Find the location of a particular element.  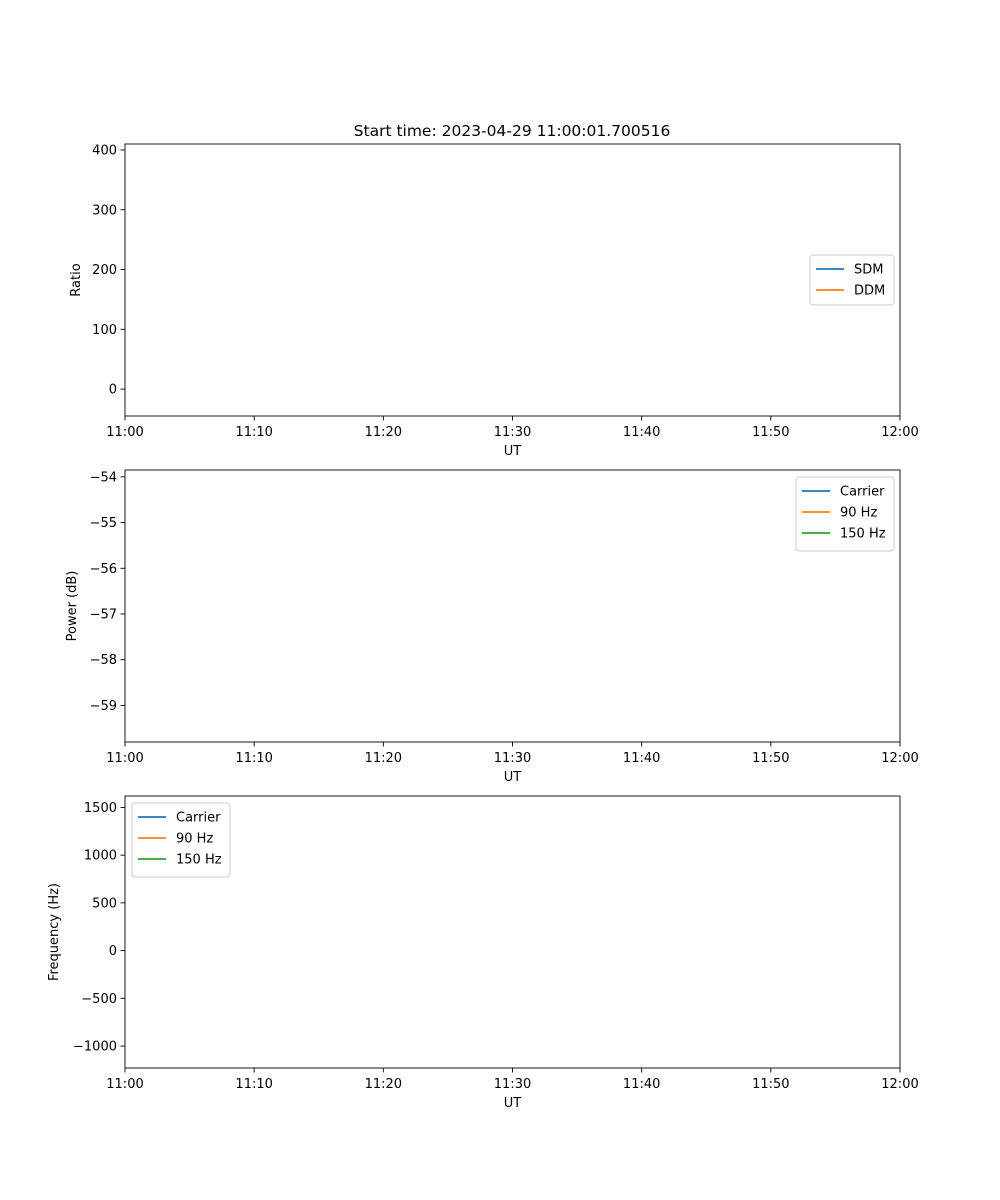

y-tick-label: 500 is located at coordinates (104, 903).